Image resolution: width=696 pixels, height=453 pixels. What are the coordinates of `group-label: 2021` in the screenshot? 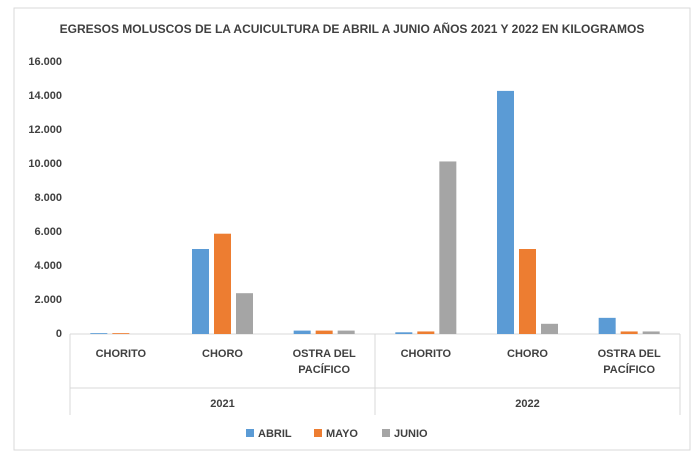 It's located at (222, 404).